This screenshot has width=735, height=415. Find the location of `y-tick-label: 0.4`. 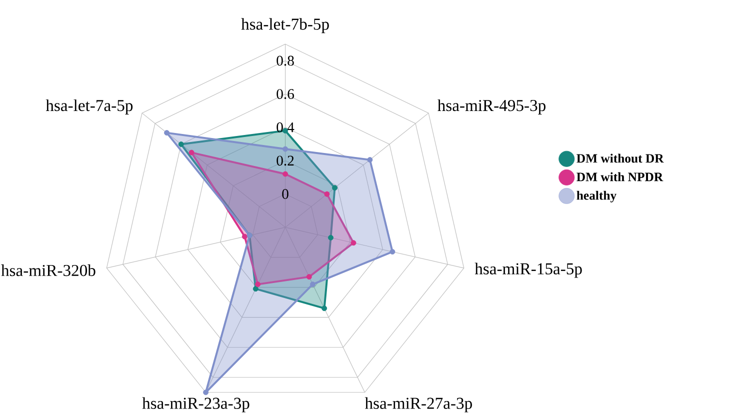

y-tick-label: 0.4 is located at coordinates (285, 127).